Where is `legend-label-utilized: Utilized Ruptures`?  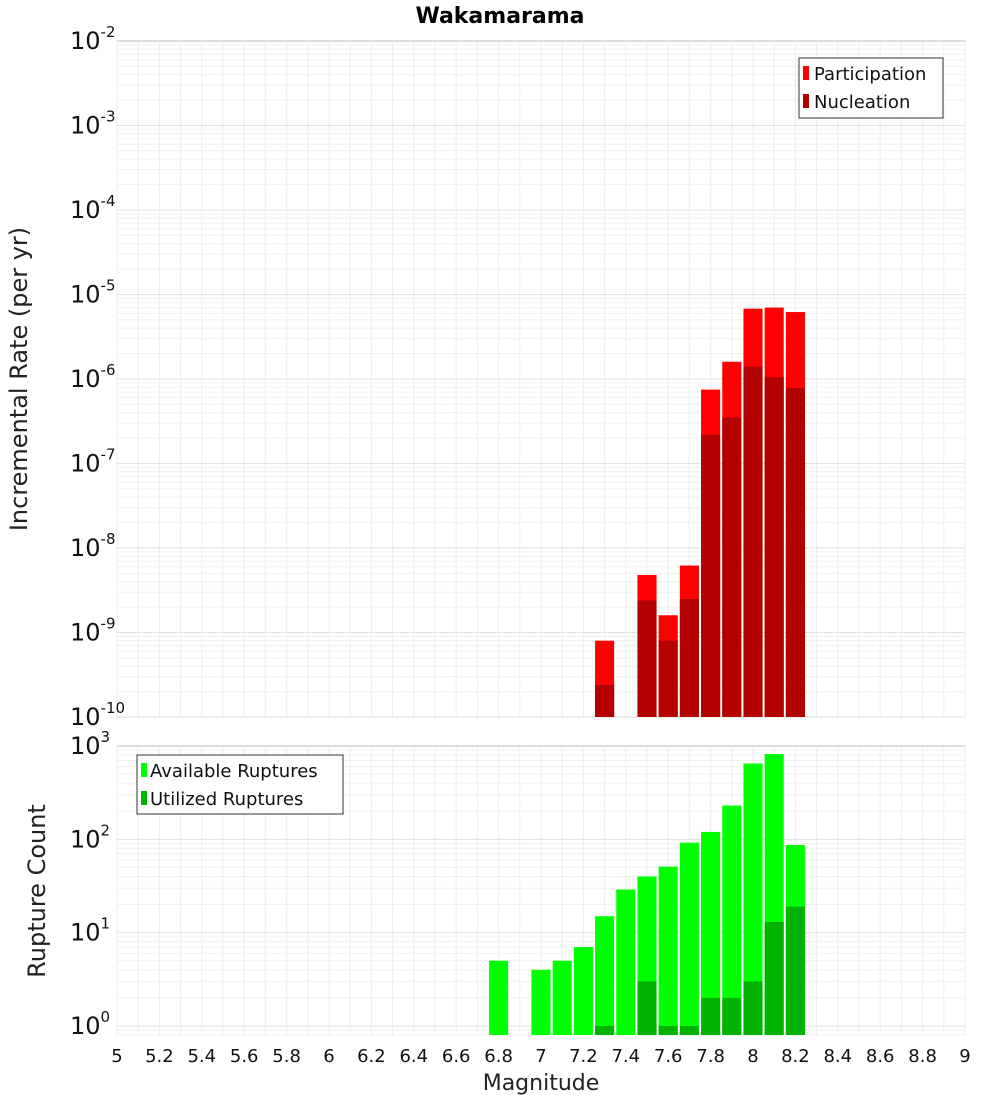 legend-label-utilized: Utilized Ruptures is located at coordinates (226, 799).